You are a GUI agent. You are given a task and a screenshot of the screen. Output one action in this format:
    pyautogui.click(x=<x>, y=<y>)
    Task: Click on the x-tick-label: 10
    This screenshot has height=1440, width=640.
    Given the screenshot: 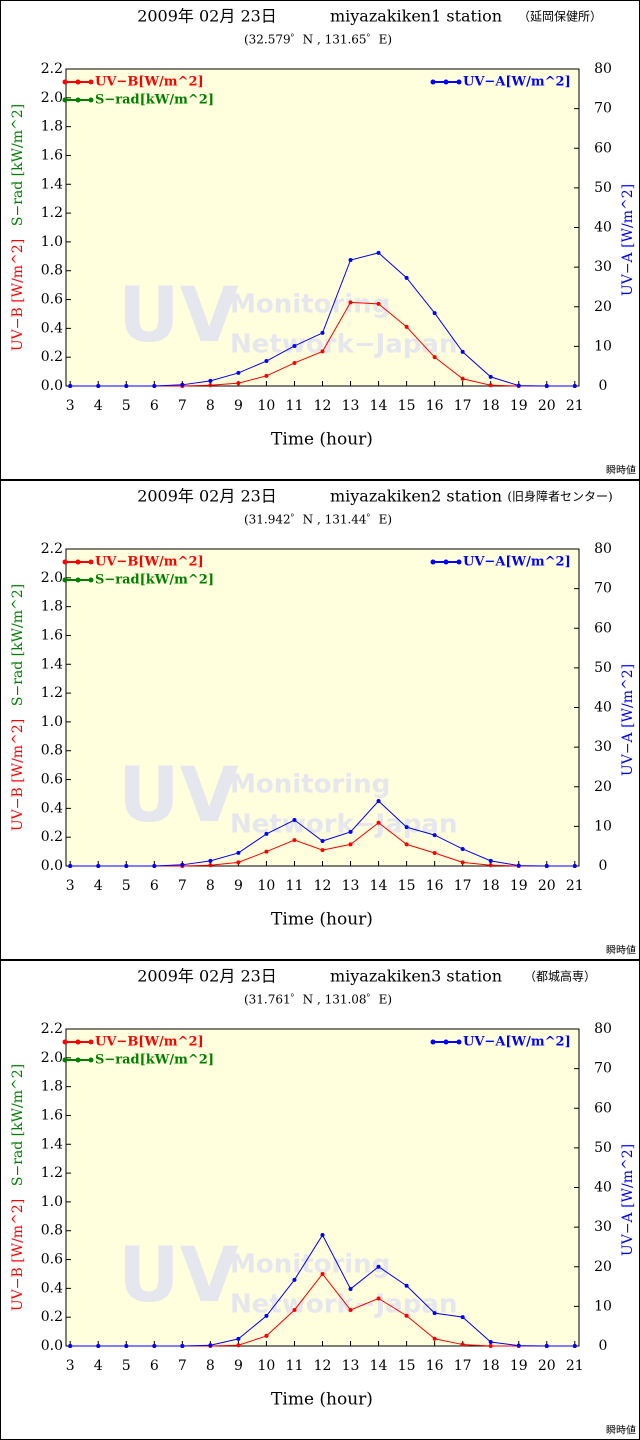 What is the action you would take?
    pyautogui.click(x=267, y=406)
    